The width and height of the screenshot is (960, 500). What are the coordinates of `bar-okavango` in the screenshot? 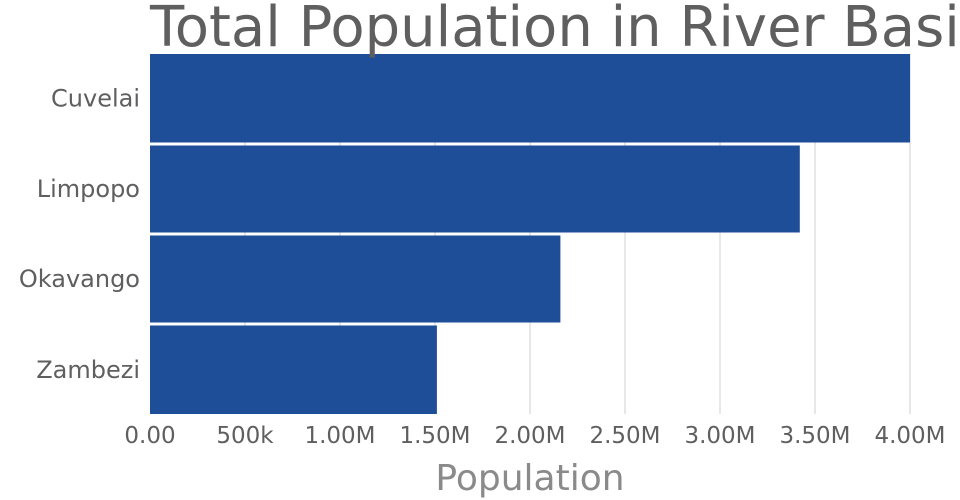 It's located at (355, 279).